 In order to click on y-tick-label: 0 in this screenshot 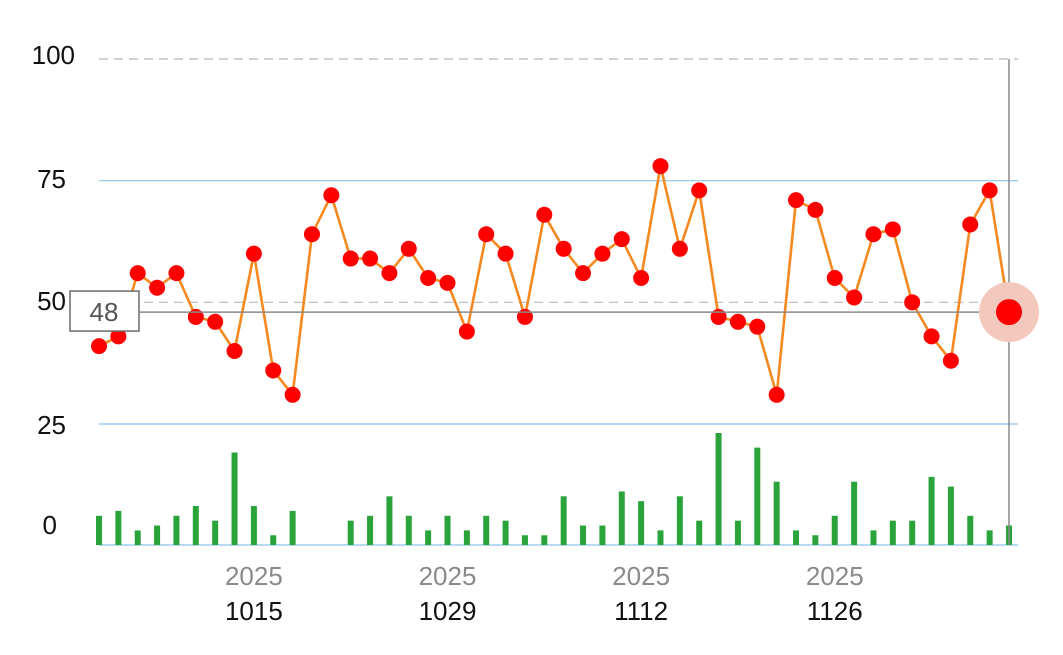, I will do `click(50, 525)`.